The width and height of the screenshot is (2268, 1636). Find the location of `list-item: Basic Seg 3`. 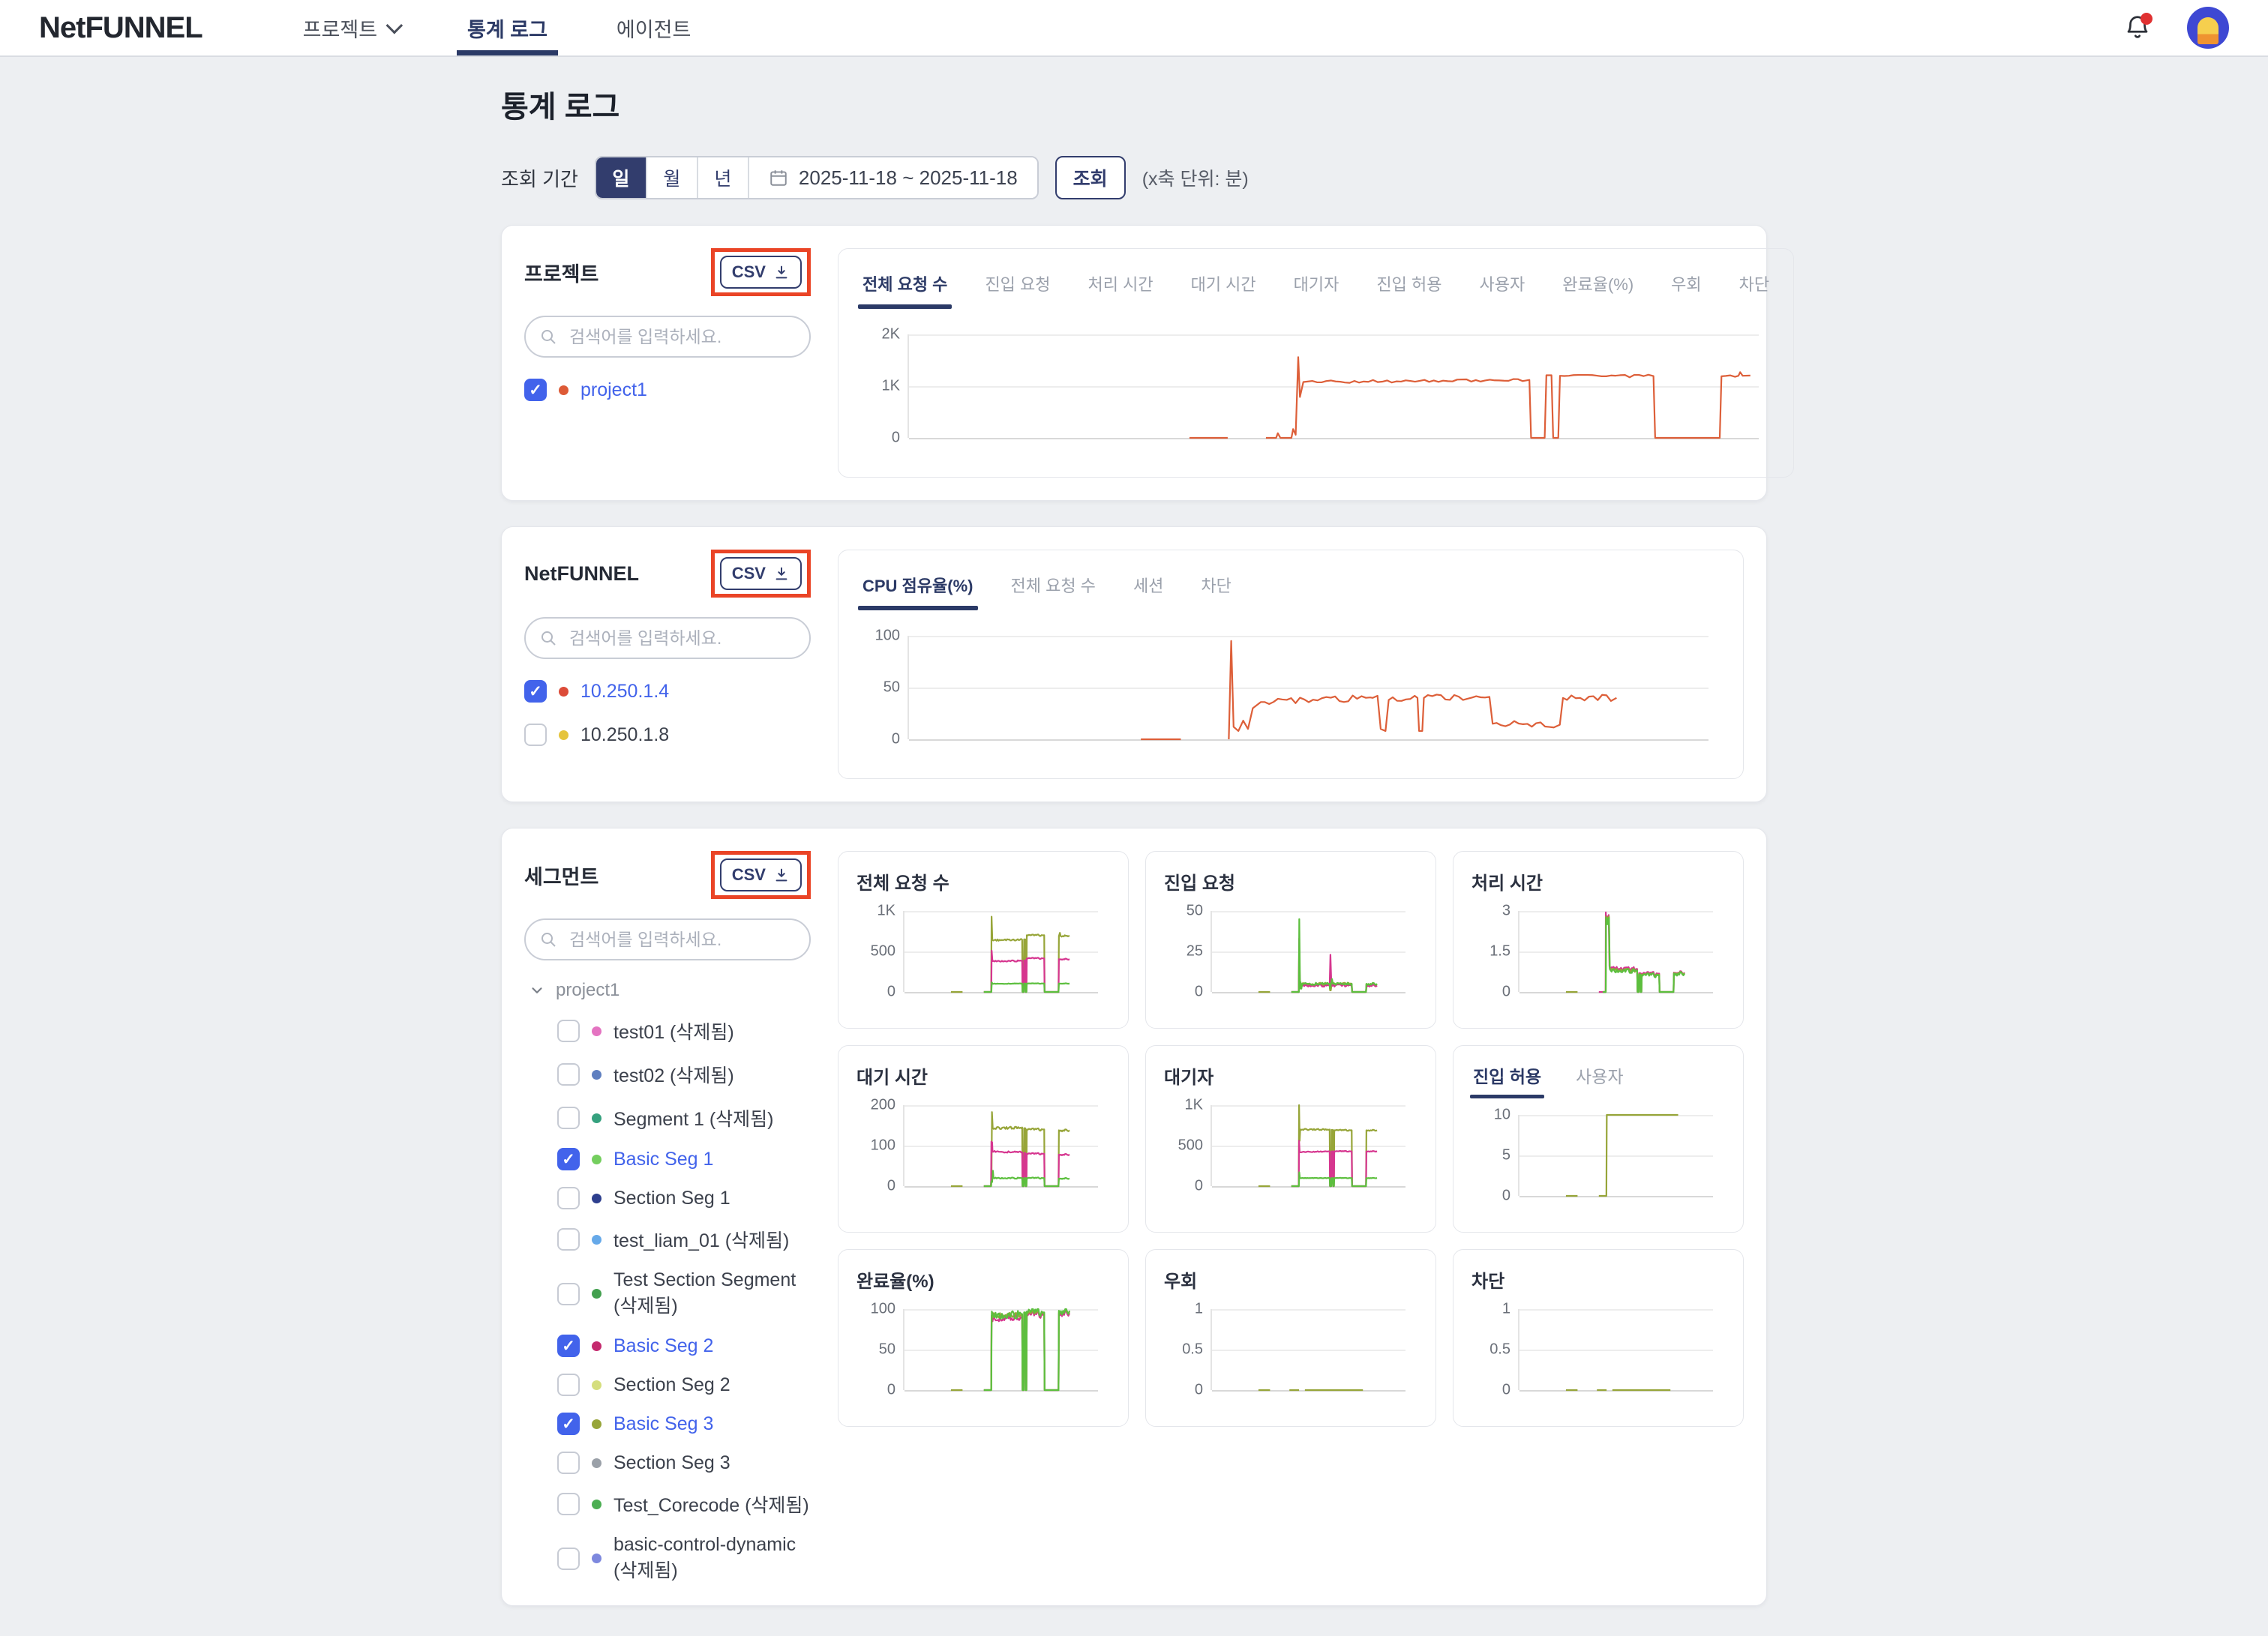

list-item: Basic Seg 3 is located at coordinates (684, 1424).